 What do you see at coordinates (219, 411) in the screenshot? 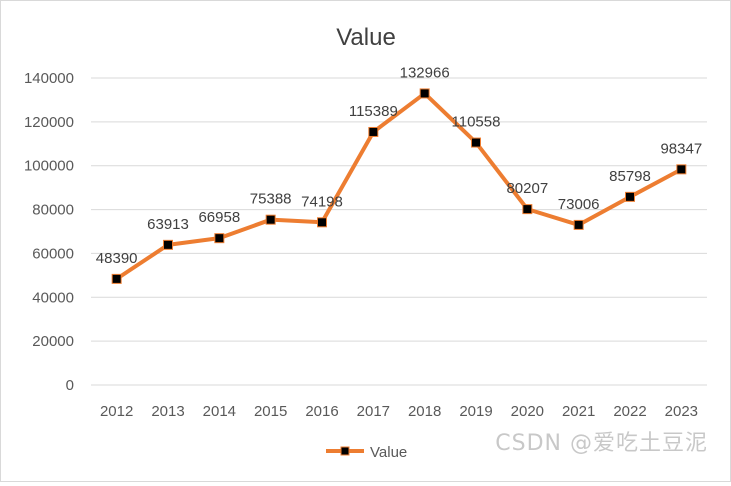
I see `x-tick-label: 2014` at bounding box center [219, 411].